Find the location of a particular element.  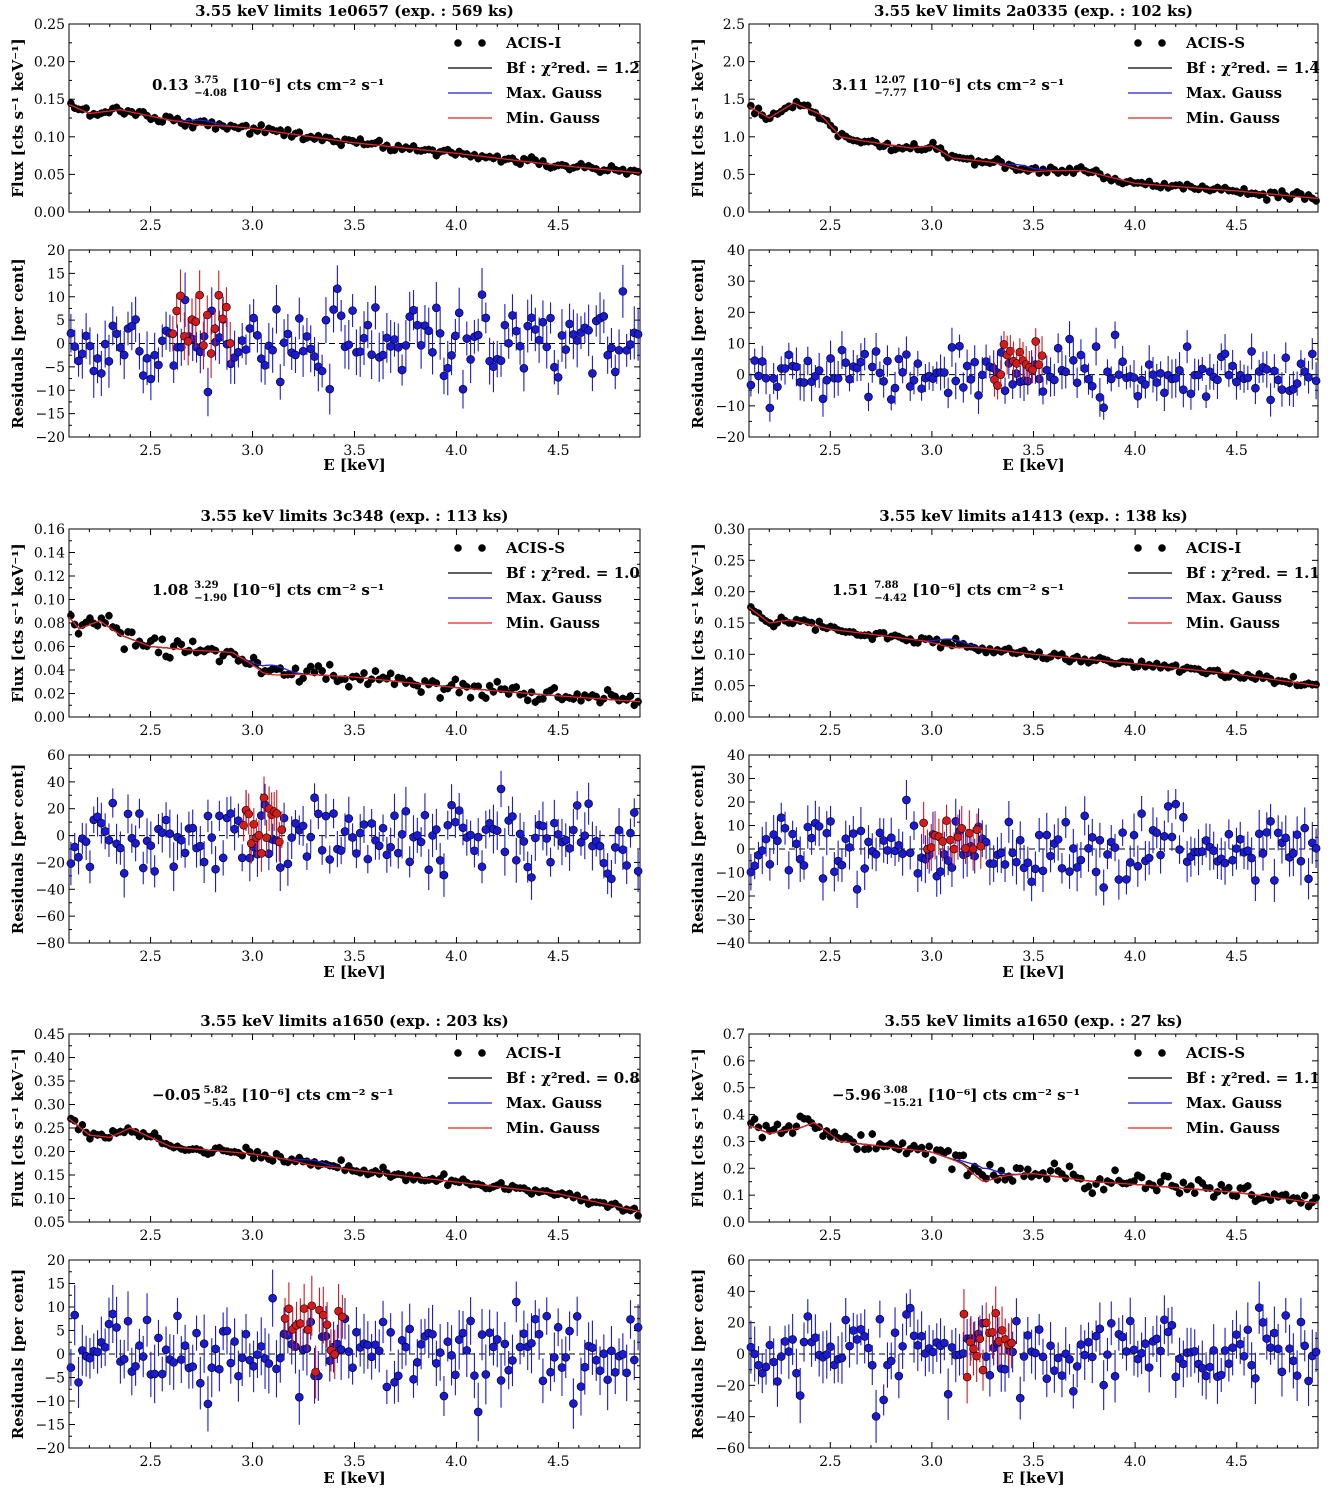

flux-ytick-label: 1.5 is located at coordinates (734, 100).